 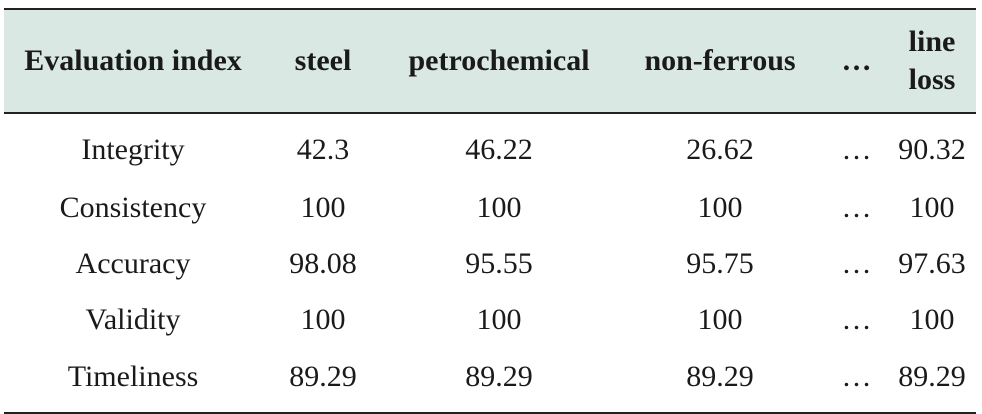 I want to click on cell-non-ferrous: 95.75, so click(x=720, y=263).